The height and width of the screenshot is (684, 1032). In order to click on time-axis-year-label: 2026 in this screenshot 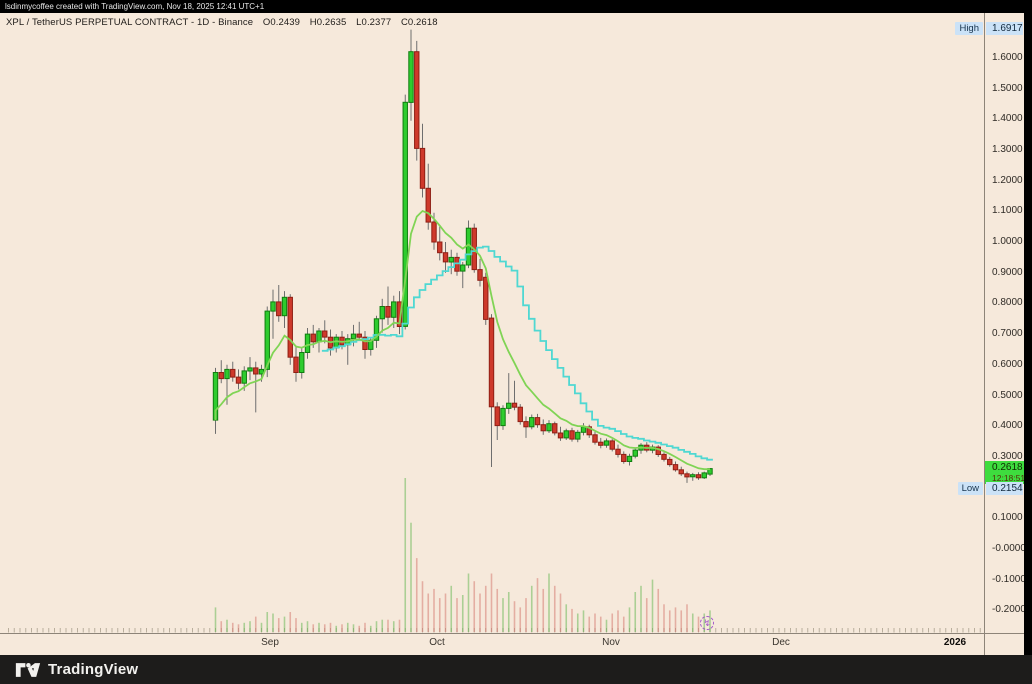, I will do `click(955, 642)`.